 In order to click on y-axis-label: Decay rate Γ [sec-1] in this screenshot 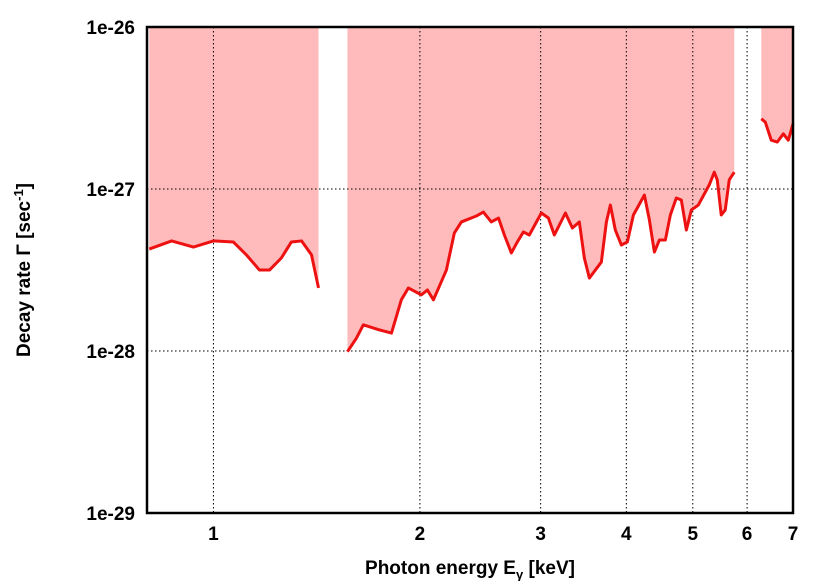, I will do `click(23, 270)`.